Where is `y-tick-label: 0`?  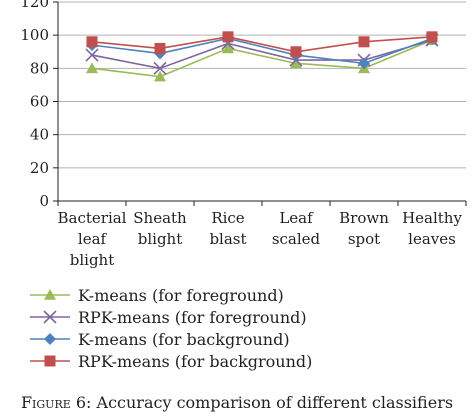 y-tick-label: 0 is located at coordinates (44, 201).